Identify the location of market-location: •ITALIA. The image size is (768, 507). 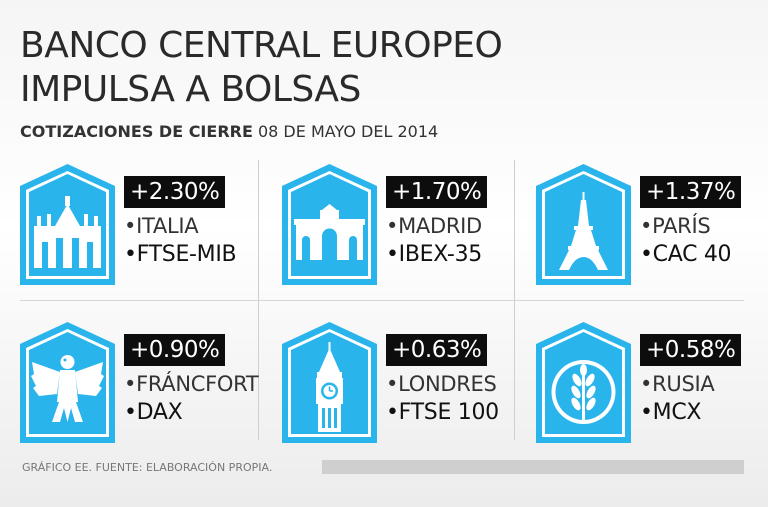
(161, 226).